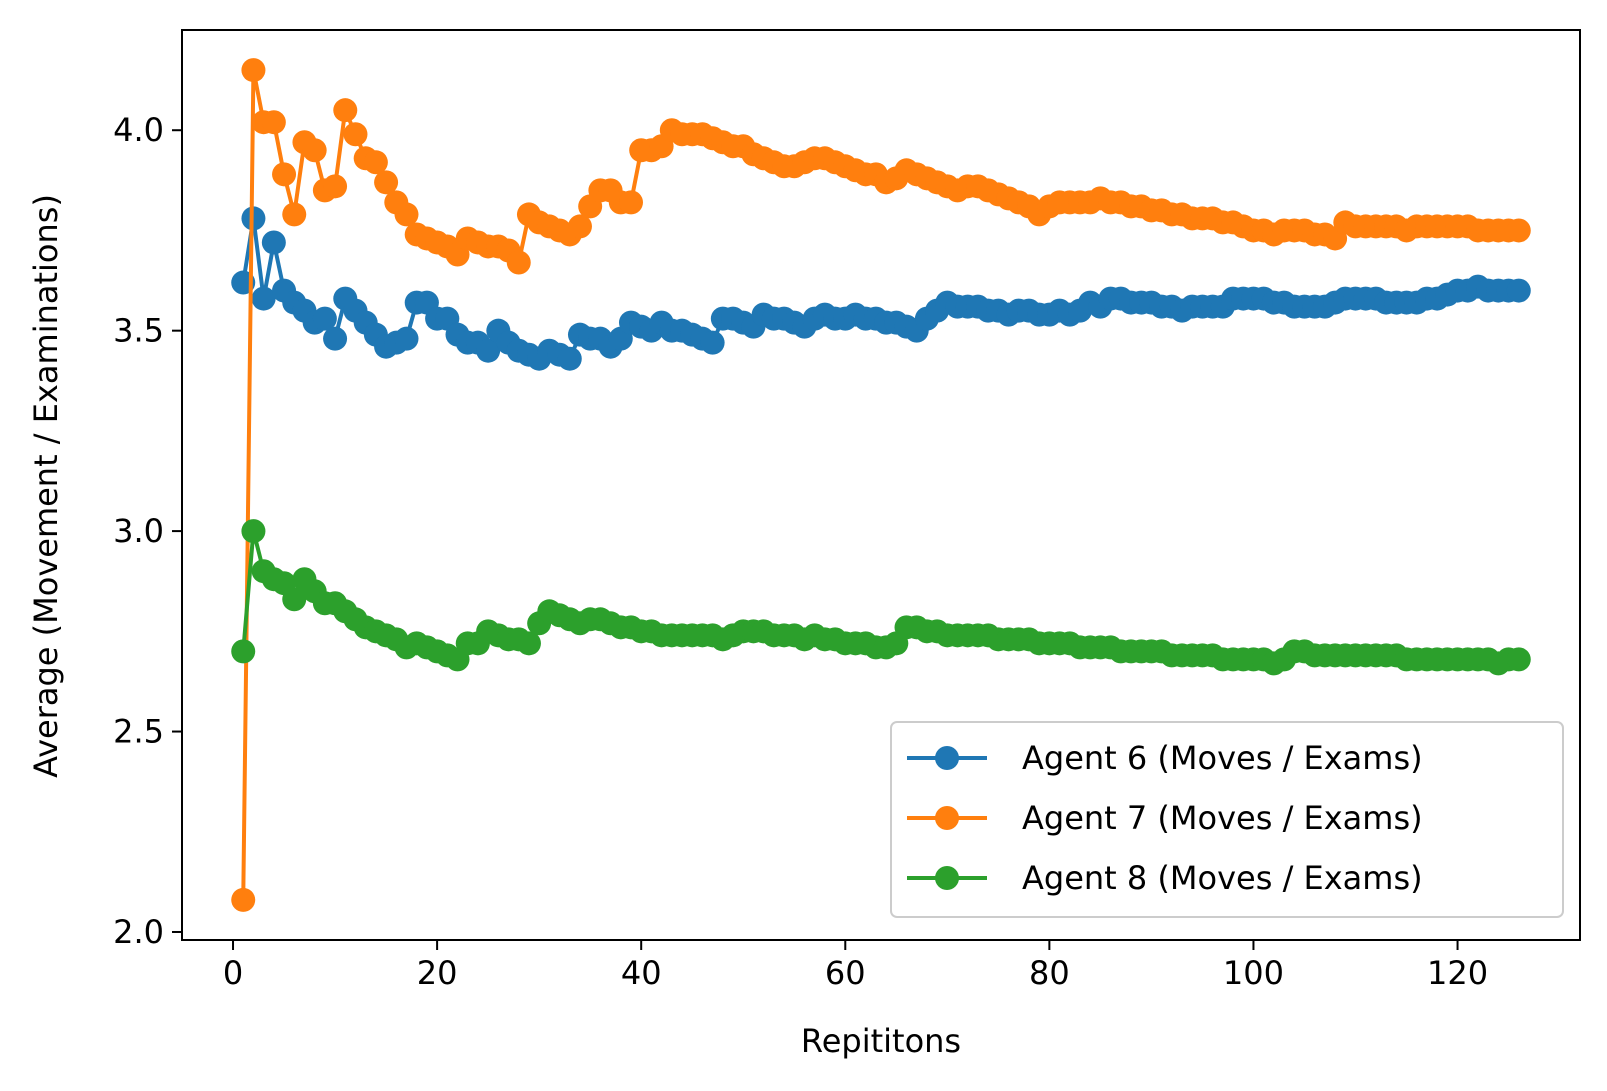  Describe the element at coordinates (881, 1041) in the screenshot. I see `x-axis-label: Repititons` at that location.